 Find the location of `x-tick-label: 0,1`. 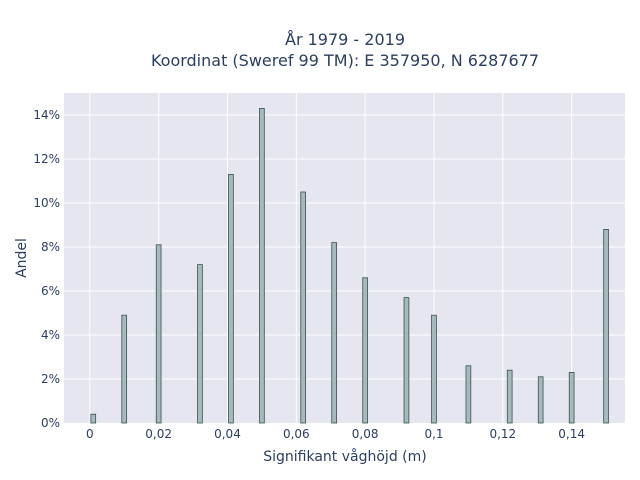

x-tick-label: 0,1 is located at coordinates (433, 434).